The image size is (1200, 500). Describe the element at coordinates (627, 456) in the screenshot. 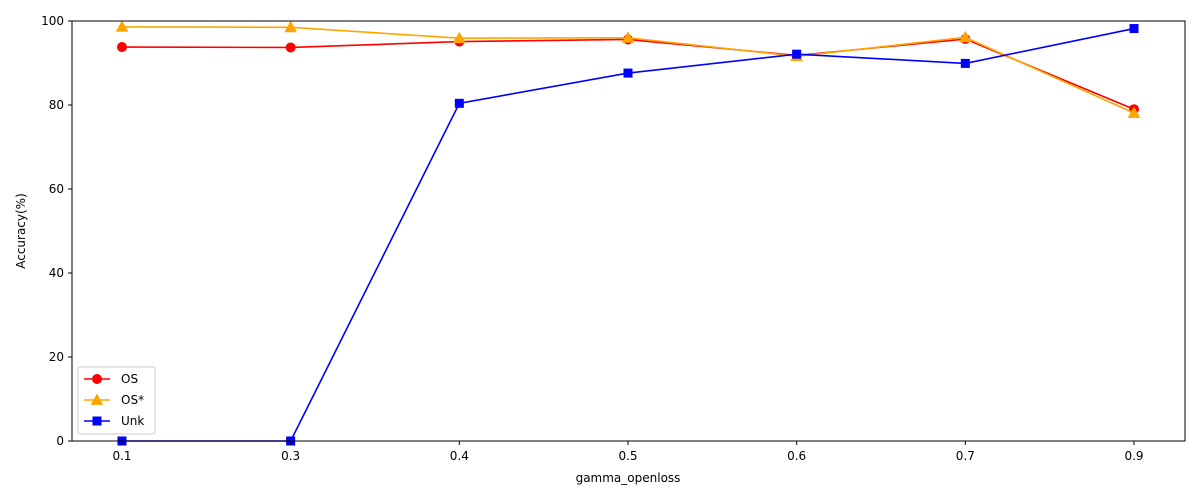

I see `x-tick-label: 0.5` at that location.